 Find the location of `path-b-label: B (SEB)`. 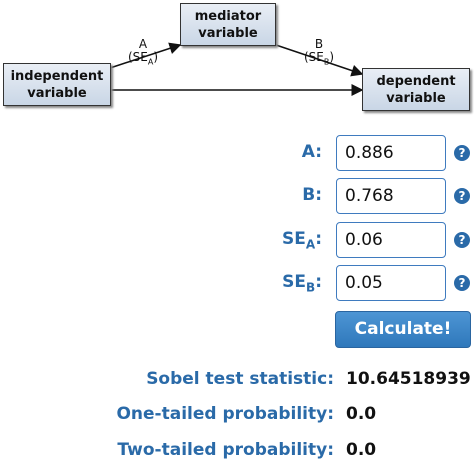

path-b-label: B (SEB) is located at coordinates (319, 53).